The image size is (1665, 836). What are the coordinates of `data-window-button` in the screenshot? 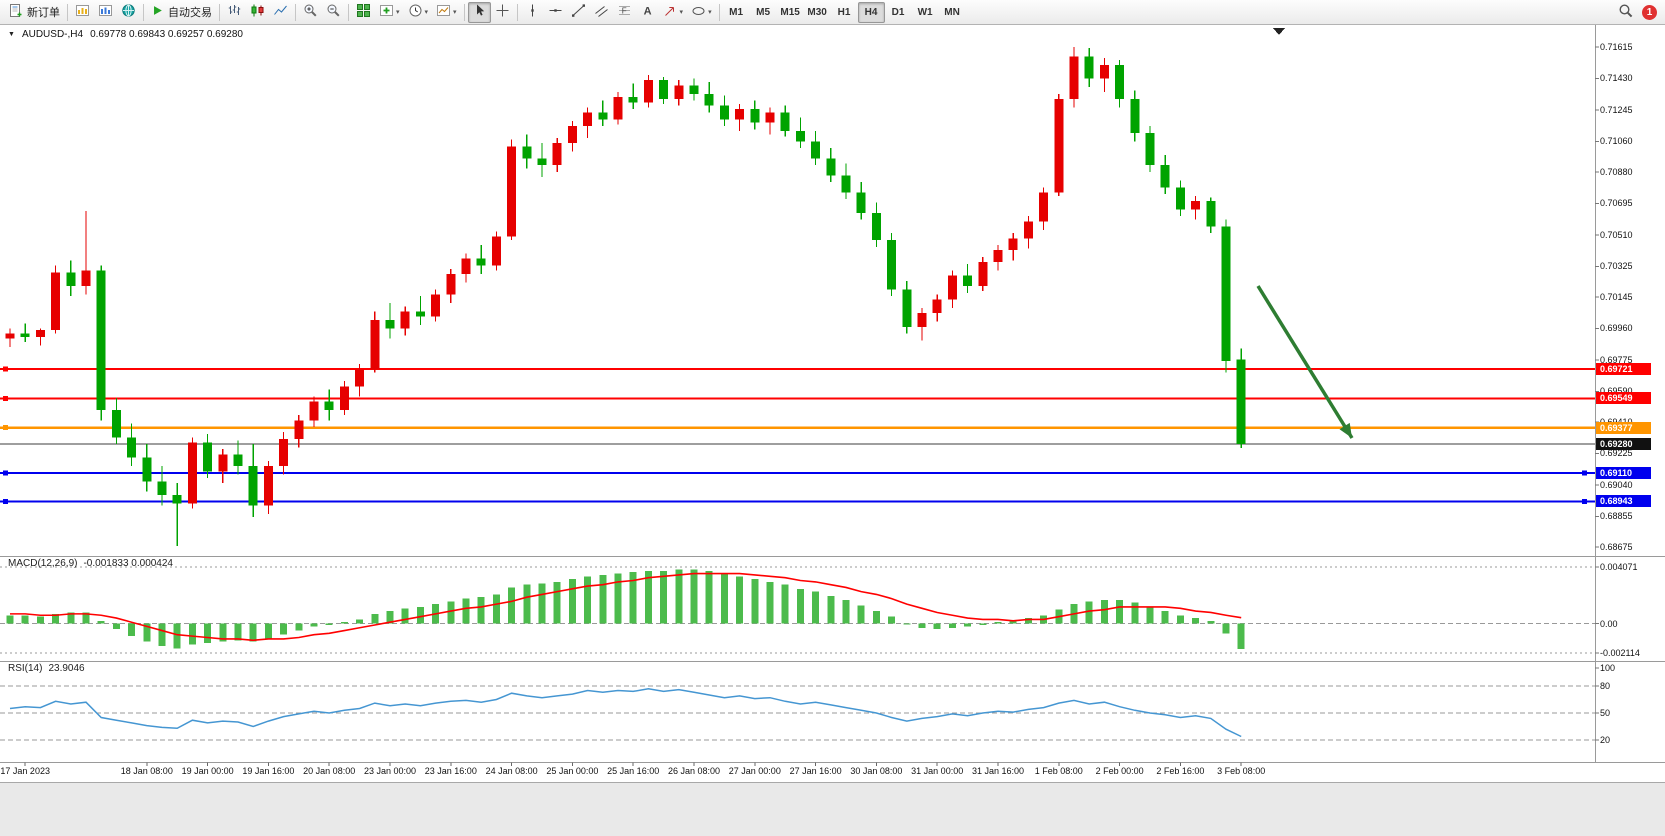 It's located at (128, 12).